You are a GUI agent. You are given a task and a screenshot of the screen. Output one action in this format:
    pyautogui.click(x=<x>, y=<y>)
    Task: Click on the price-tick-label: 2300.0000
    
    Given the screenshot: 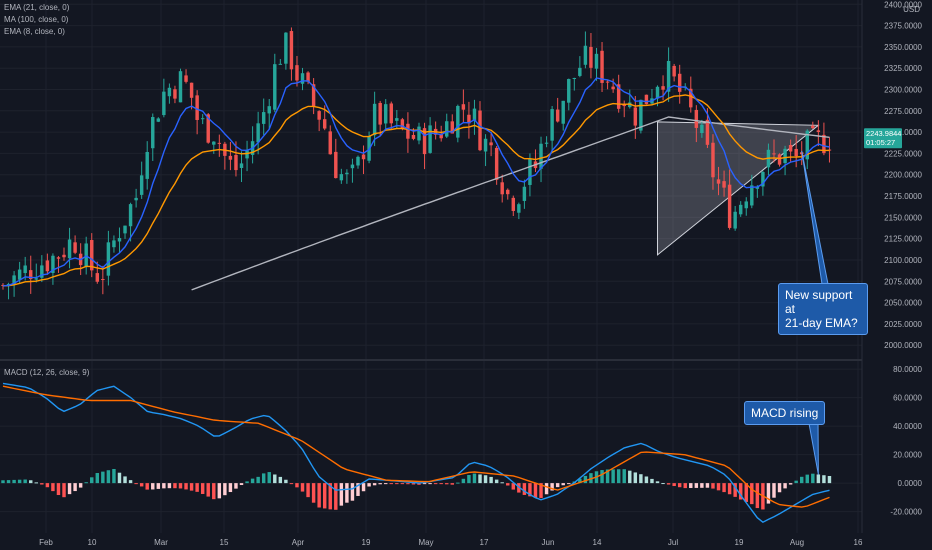 What is the action you would take?
    pyautogui.click(x=903, y=90)
    